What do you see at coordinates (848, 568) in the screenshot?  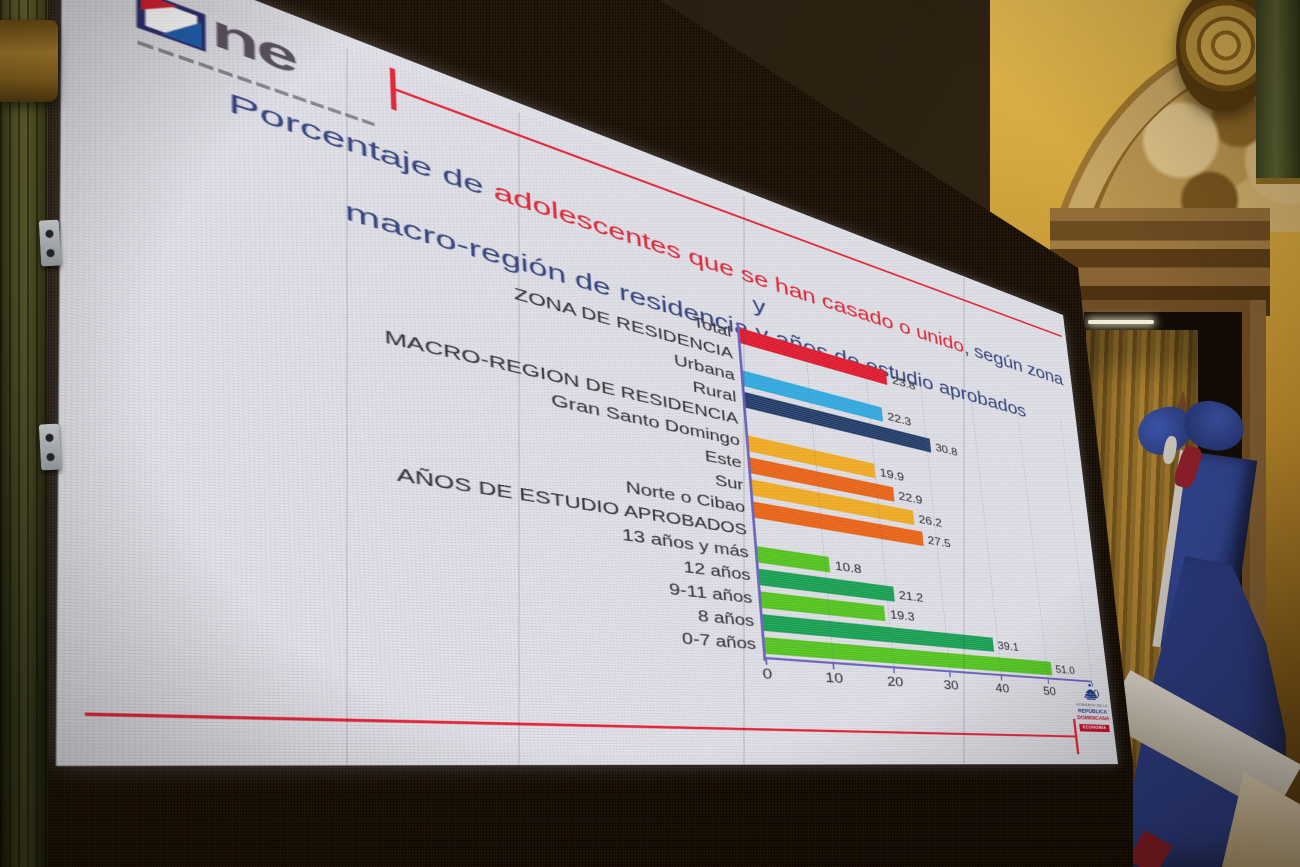 I see `value-label: 10.8` at bounding box center [848, 568].